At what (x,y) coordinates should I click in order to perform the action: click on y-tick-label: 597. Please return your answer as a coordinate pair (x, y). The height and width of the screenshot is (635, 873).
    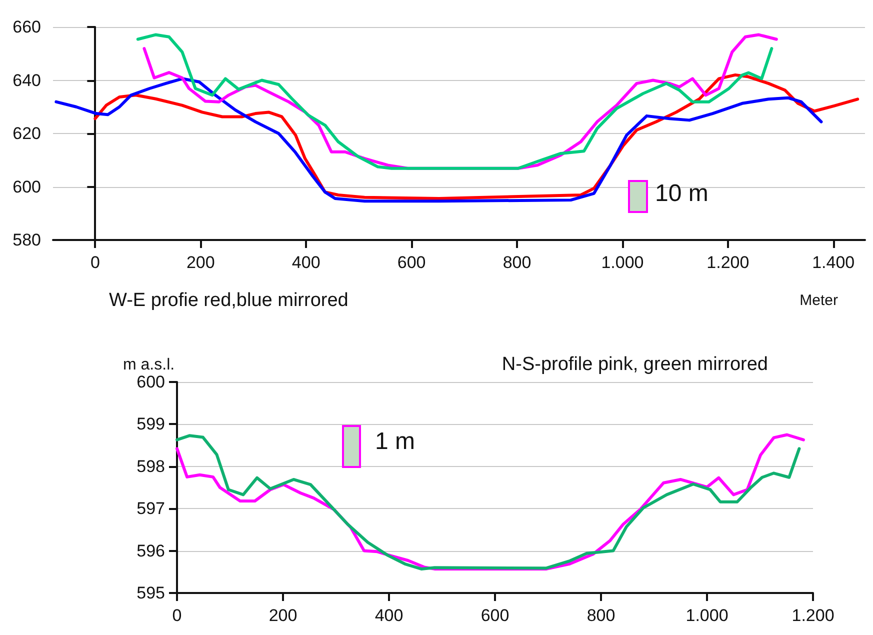
    Looking at the image, I should click on (150, 508).